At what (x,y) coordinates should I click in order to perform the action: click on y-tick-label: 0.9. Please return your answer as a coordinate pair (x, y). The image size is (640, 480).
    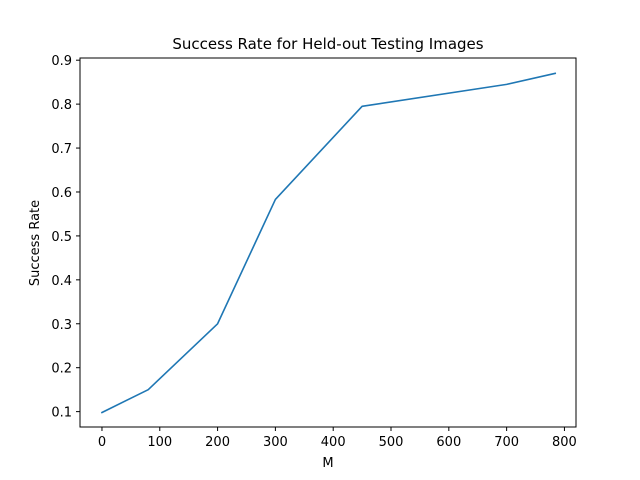
    Looking at the image, I should click on (61, 61).